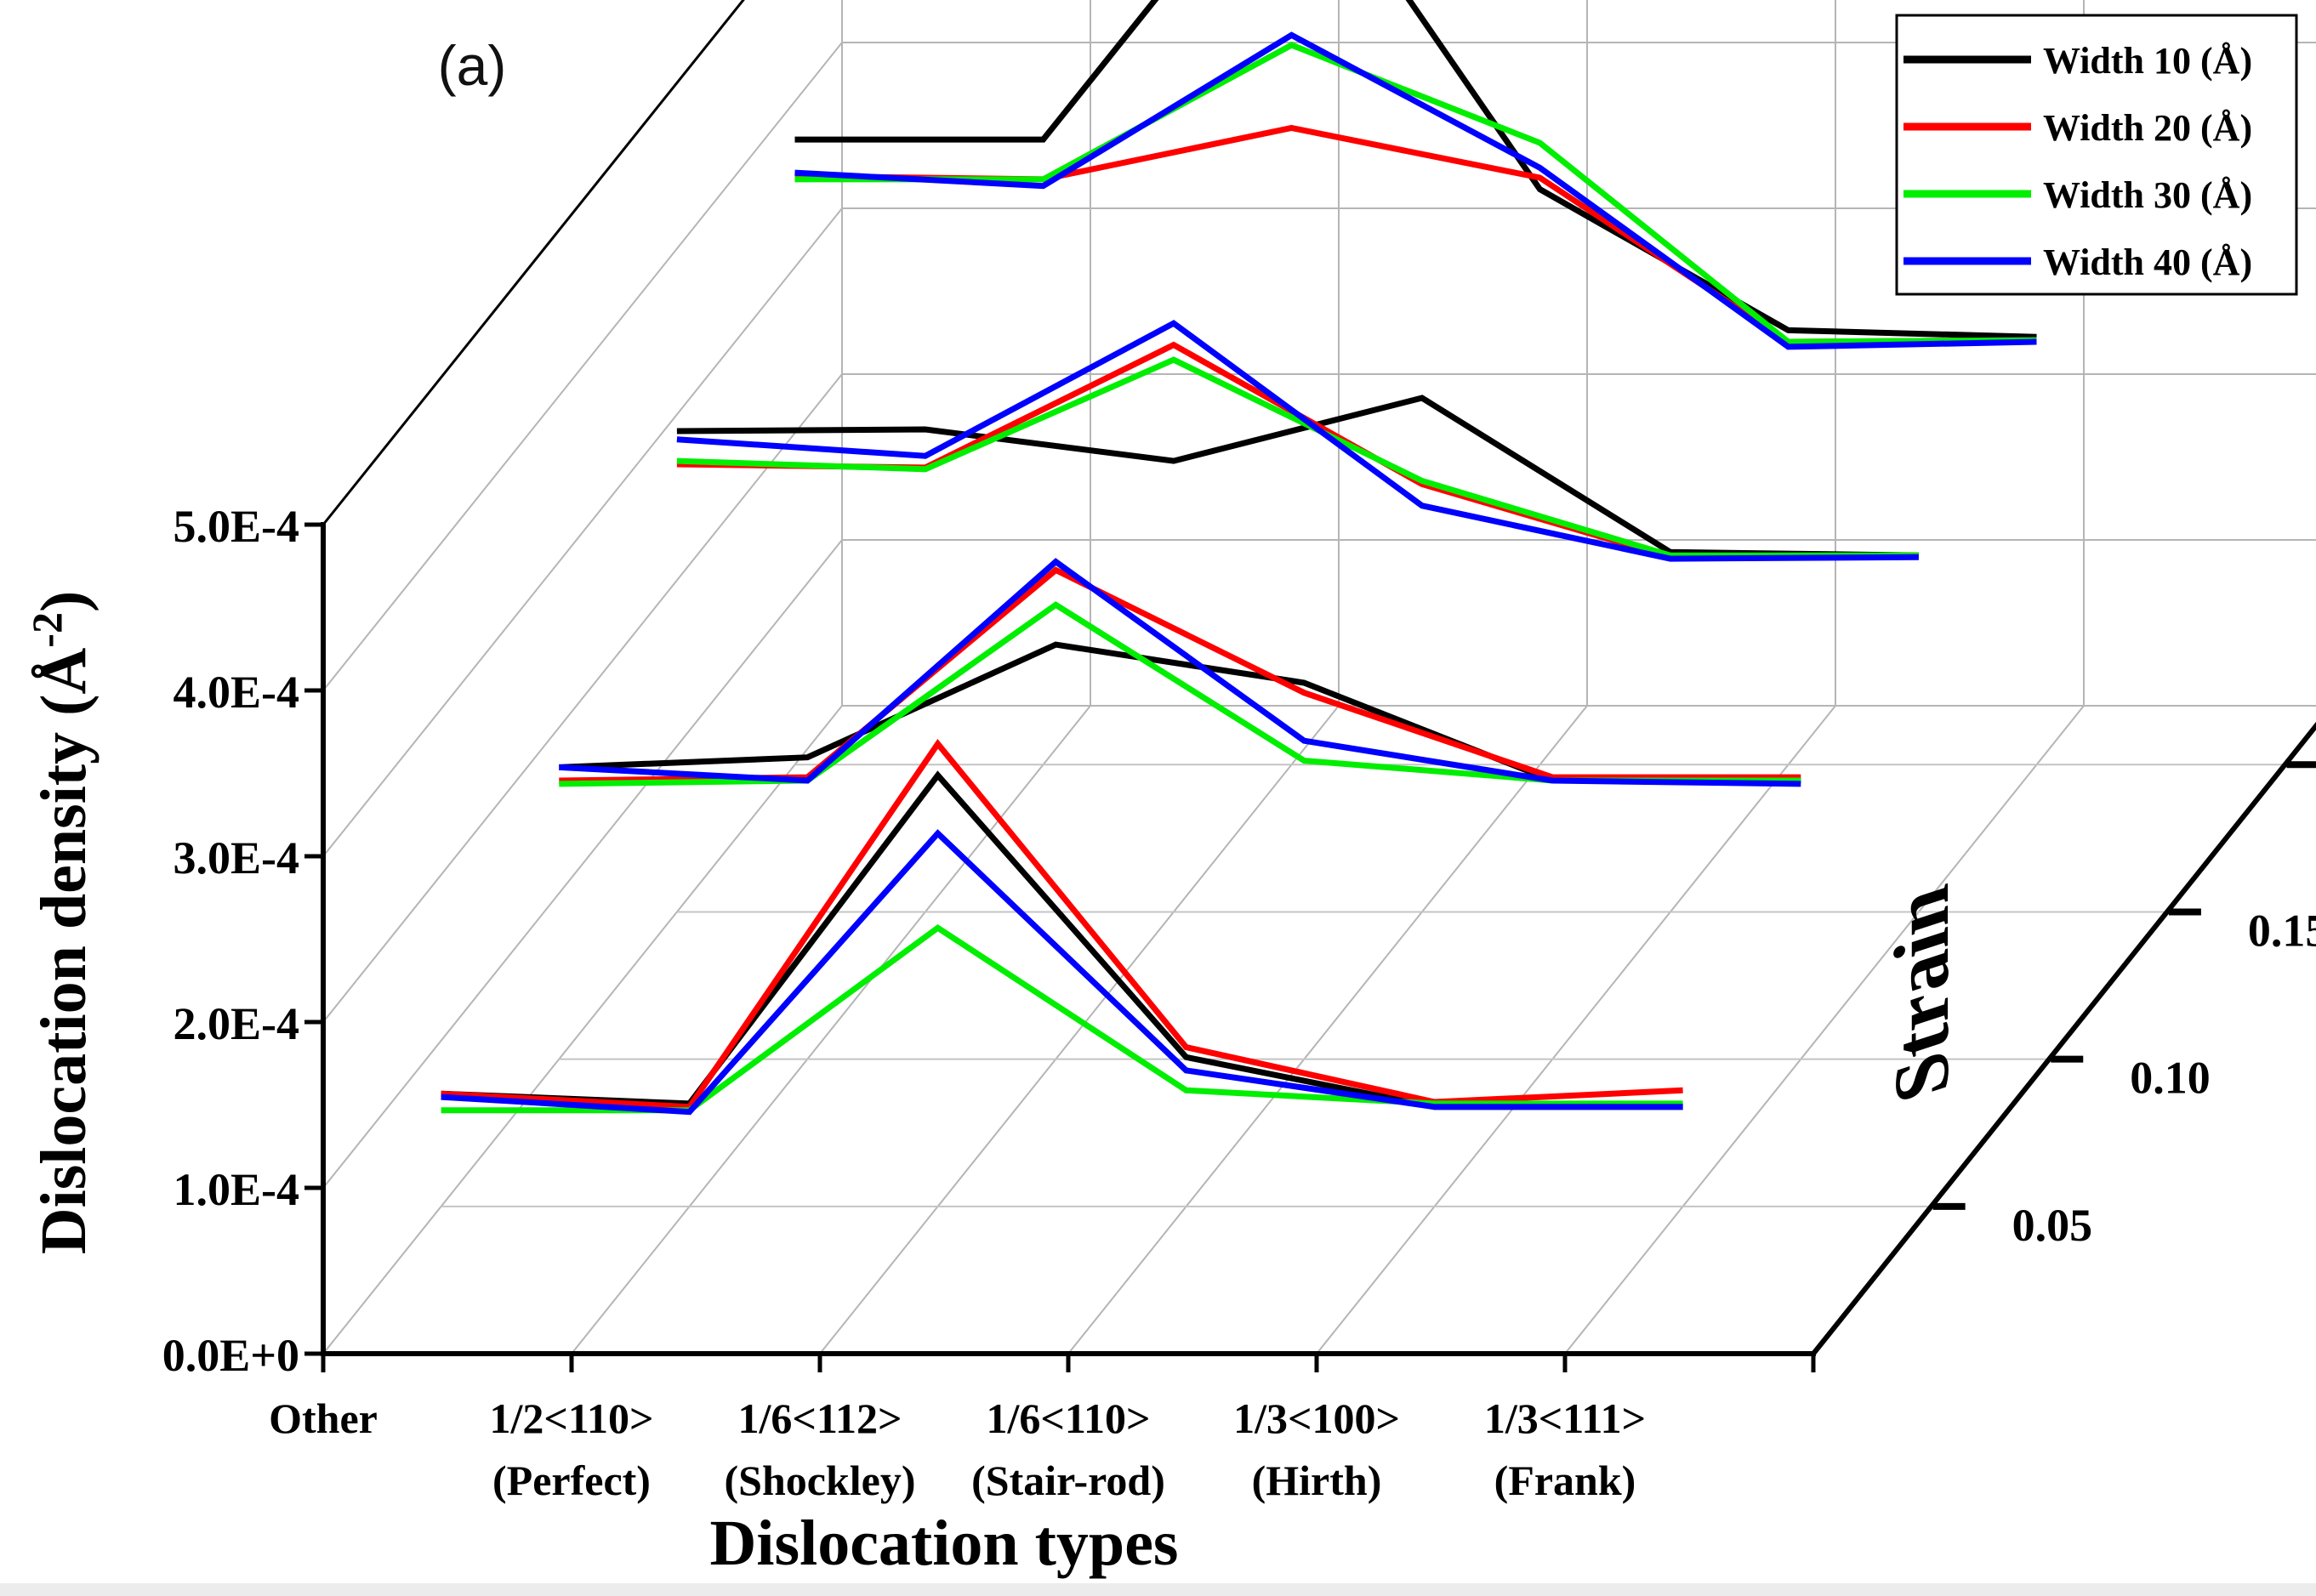 The height and width of the screenshot is (1596, 2316). What do you see at coordinates (533, 262) in the screenshot?
I see `top-left-edge` at bounding box center [533, 262].